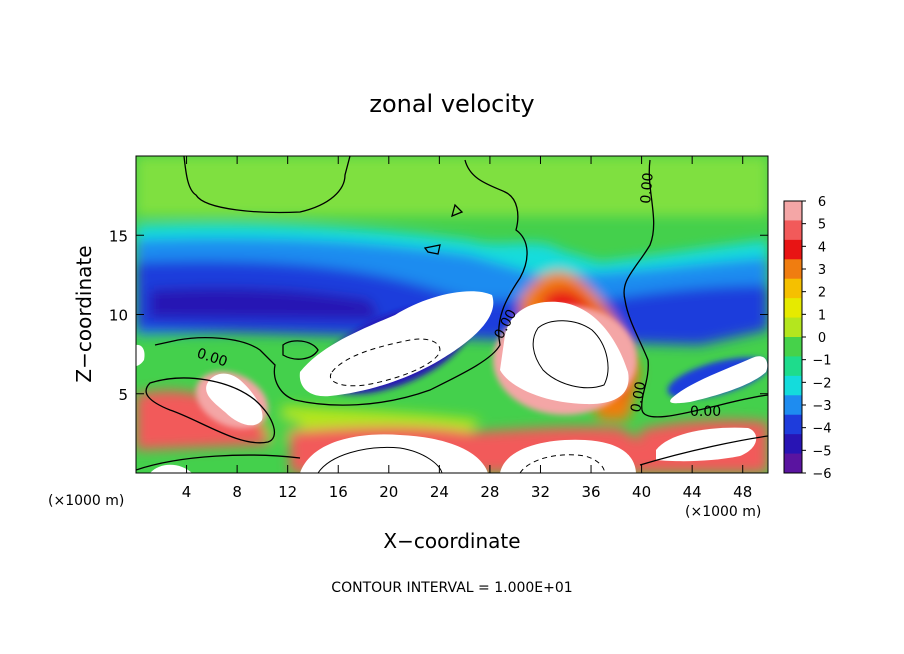 The height and width of the screenshot is (654, 904). Describe the element at coordinates (267, 185) in the screenshot. I see `zero-contour-top` at that location.